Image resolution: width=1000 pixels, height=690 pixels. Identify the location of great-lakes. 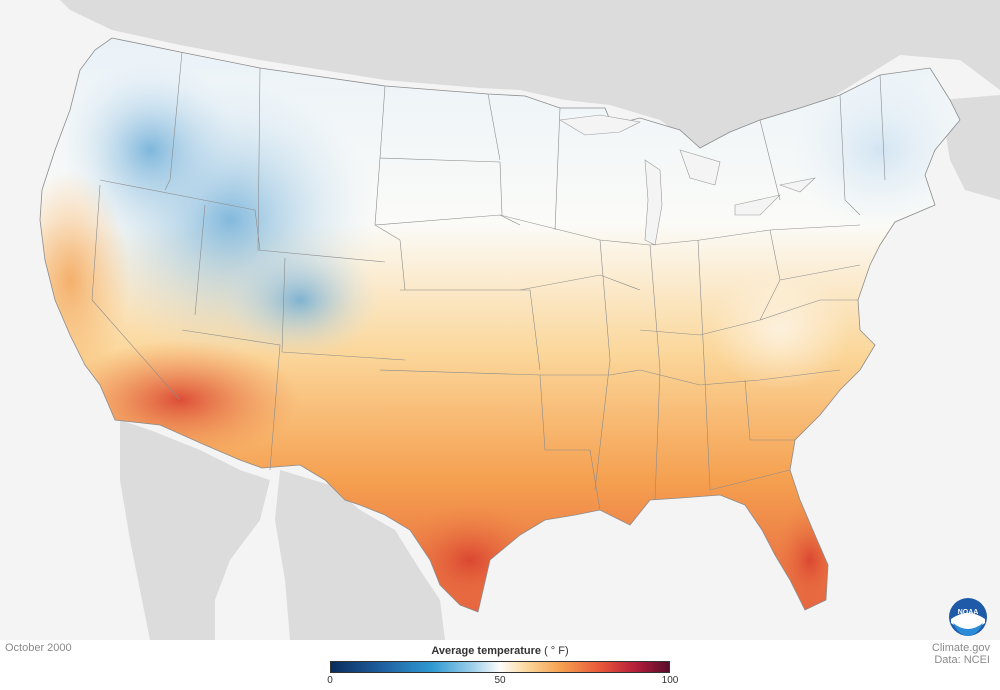
(687, 180).